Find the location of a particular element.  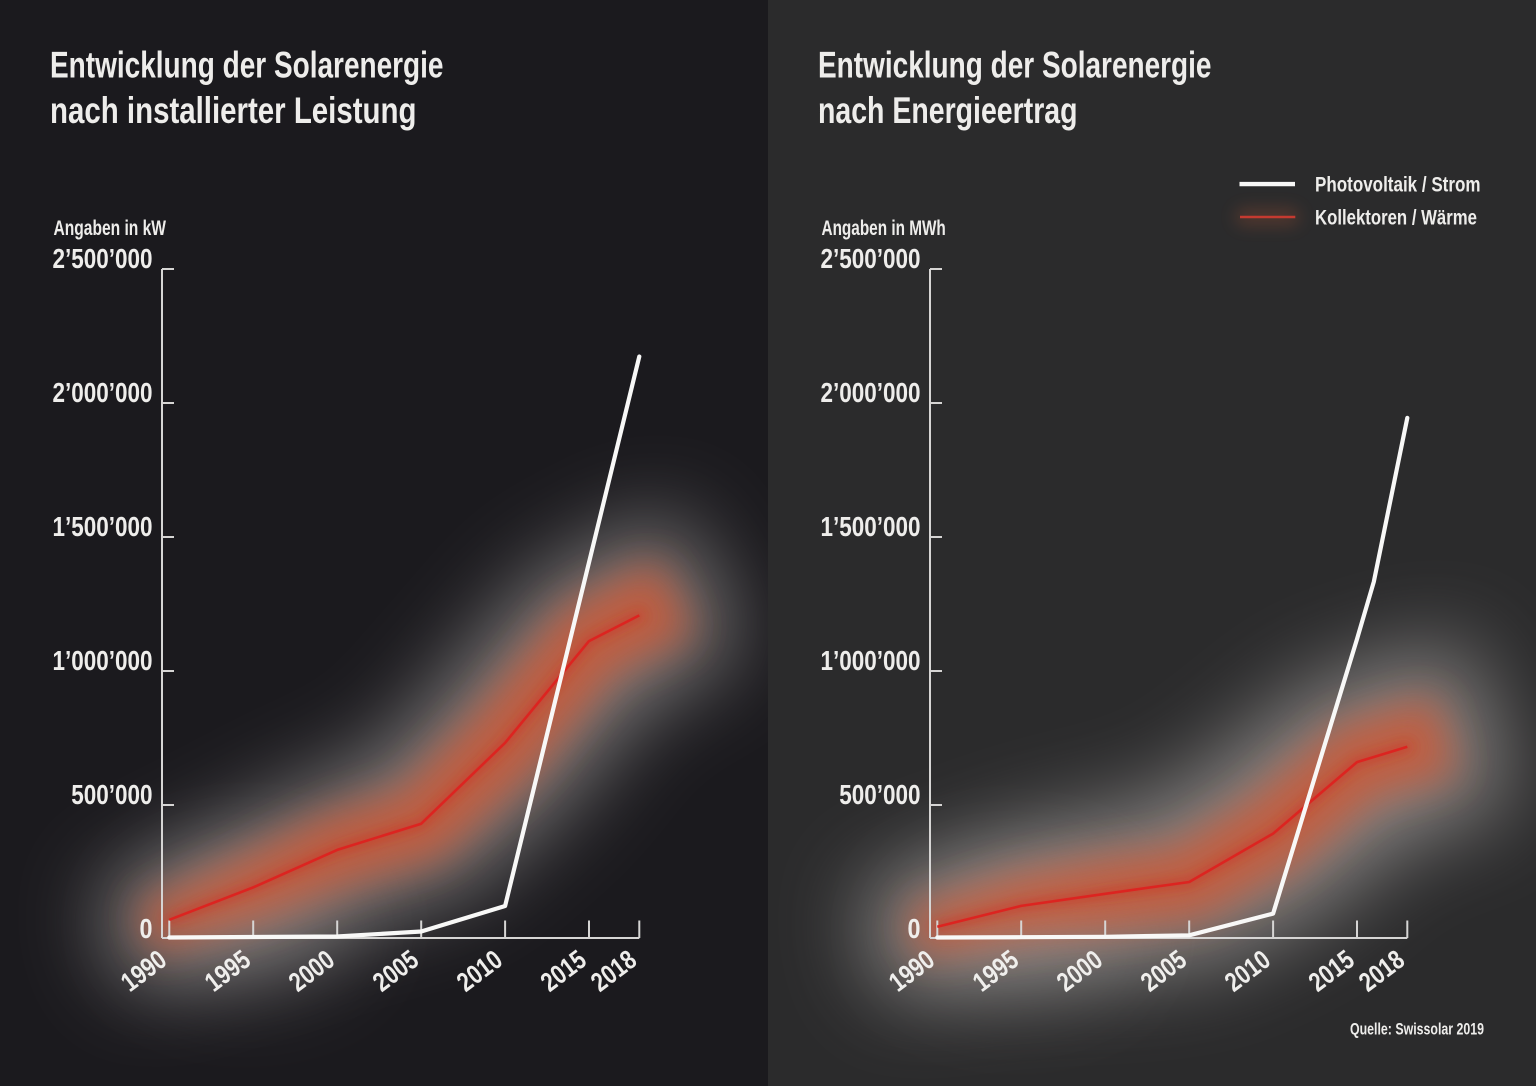

svg-text: Angaben in MWh is located at coordinates (884, 228).